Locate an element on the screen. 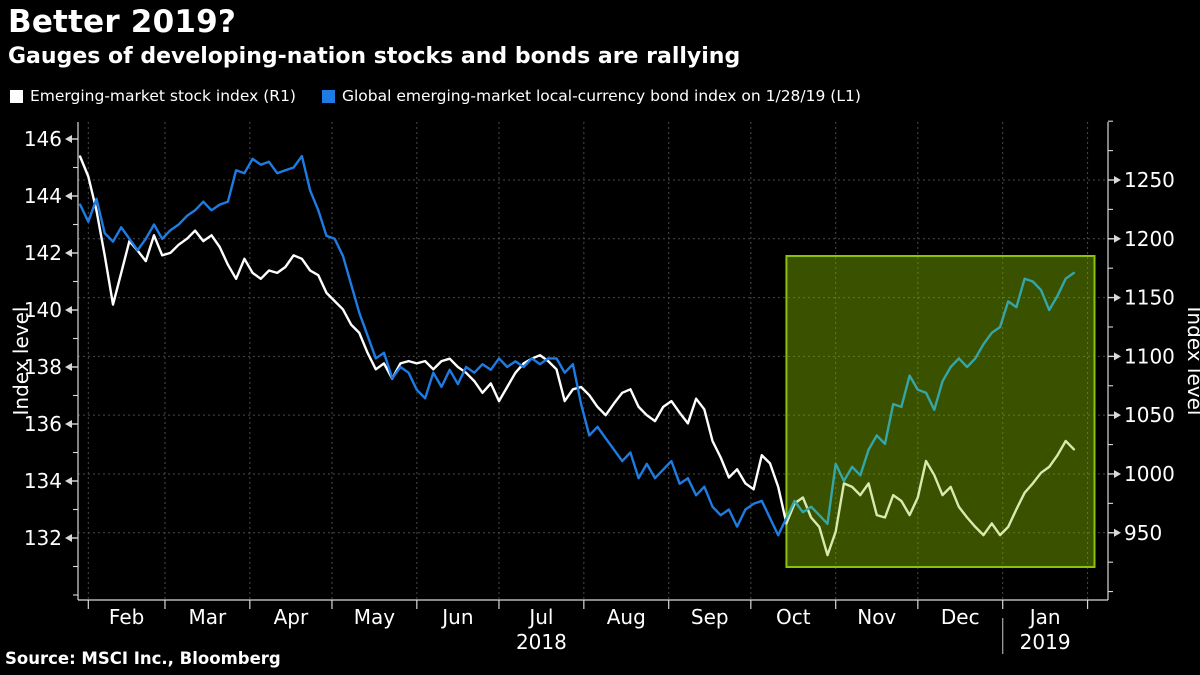 The height and width of the screenshot is (675, 1200). page-title: Better 2019? is located at coordinates (122, 22).